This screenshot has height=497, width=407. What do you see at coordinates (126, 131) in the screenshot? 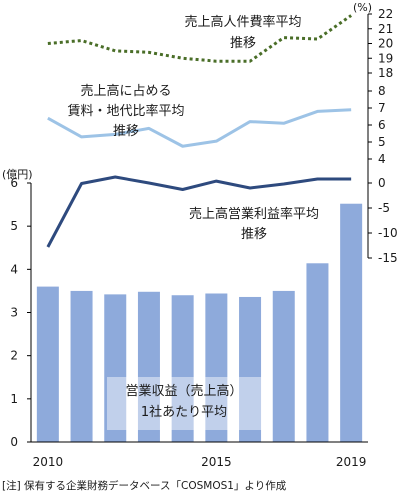
I see `rent-label-line3: 推移` at bounding box center [126, 131].